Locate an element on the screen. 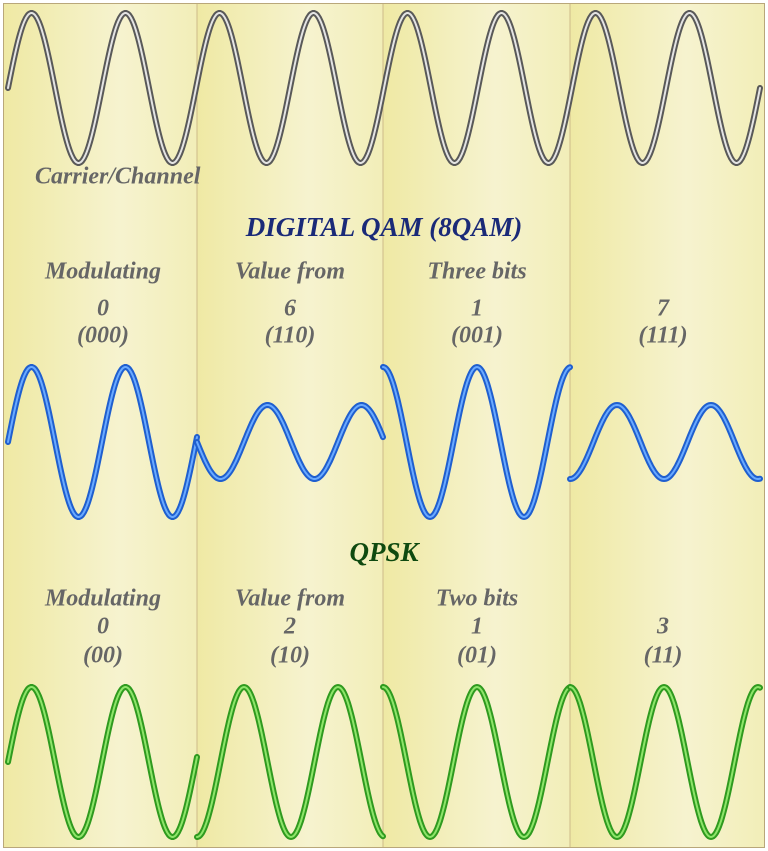 This screenshot has height=851, width=768. bits: (00) is located at coordinates (103, 656).